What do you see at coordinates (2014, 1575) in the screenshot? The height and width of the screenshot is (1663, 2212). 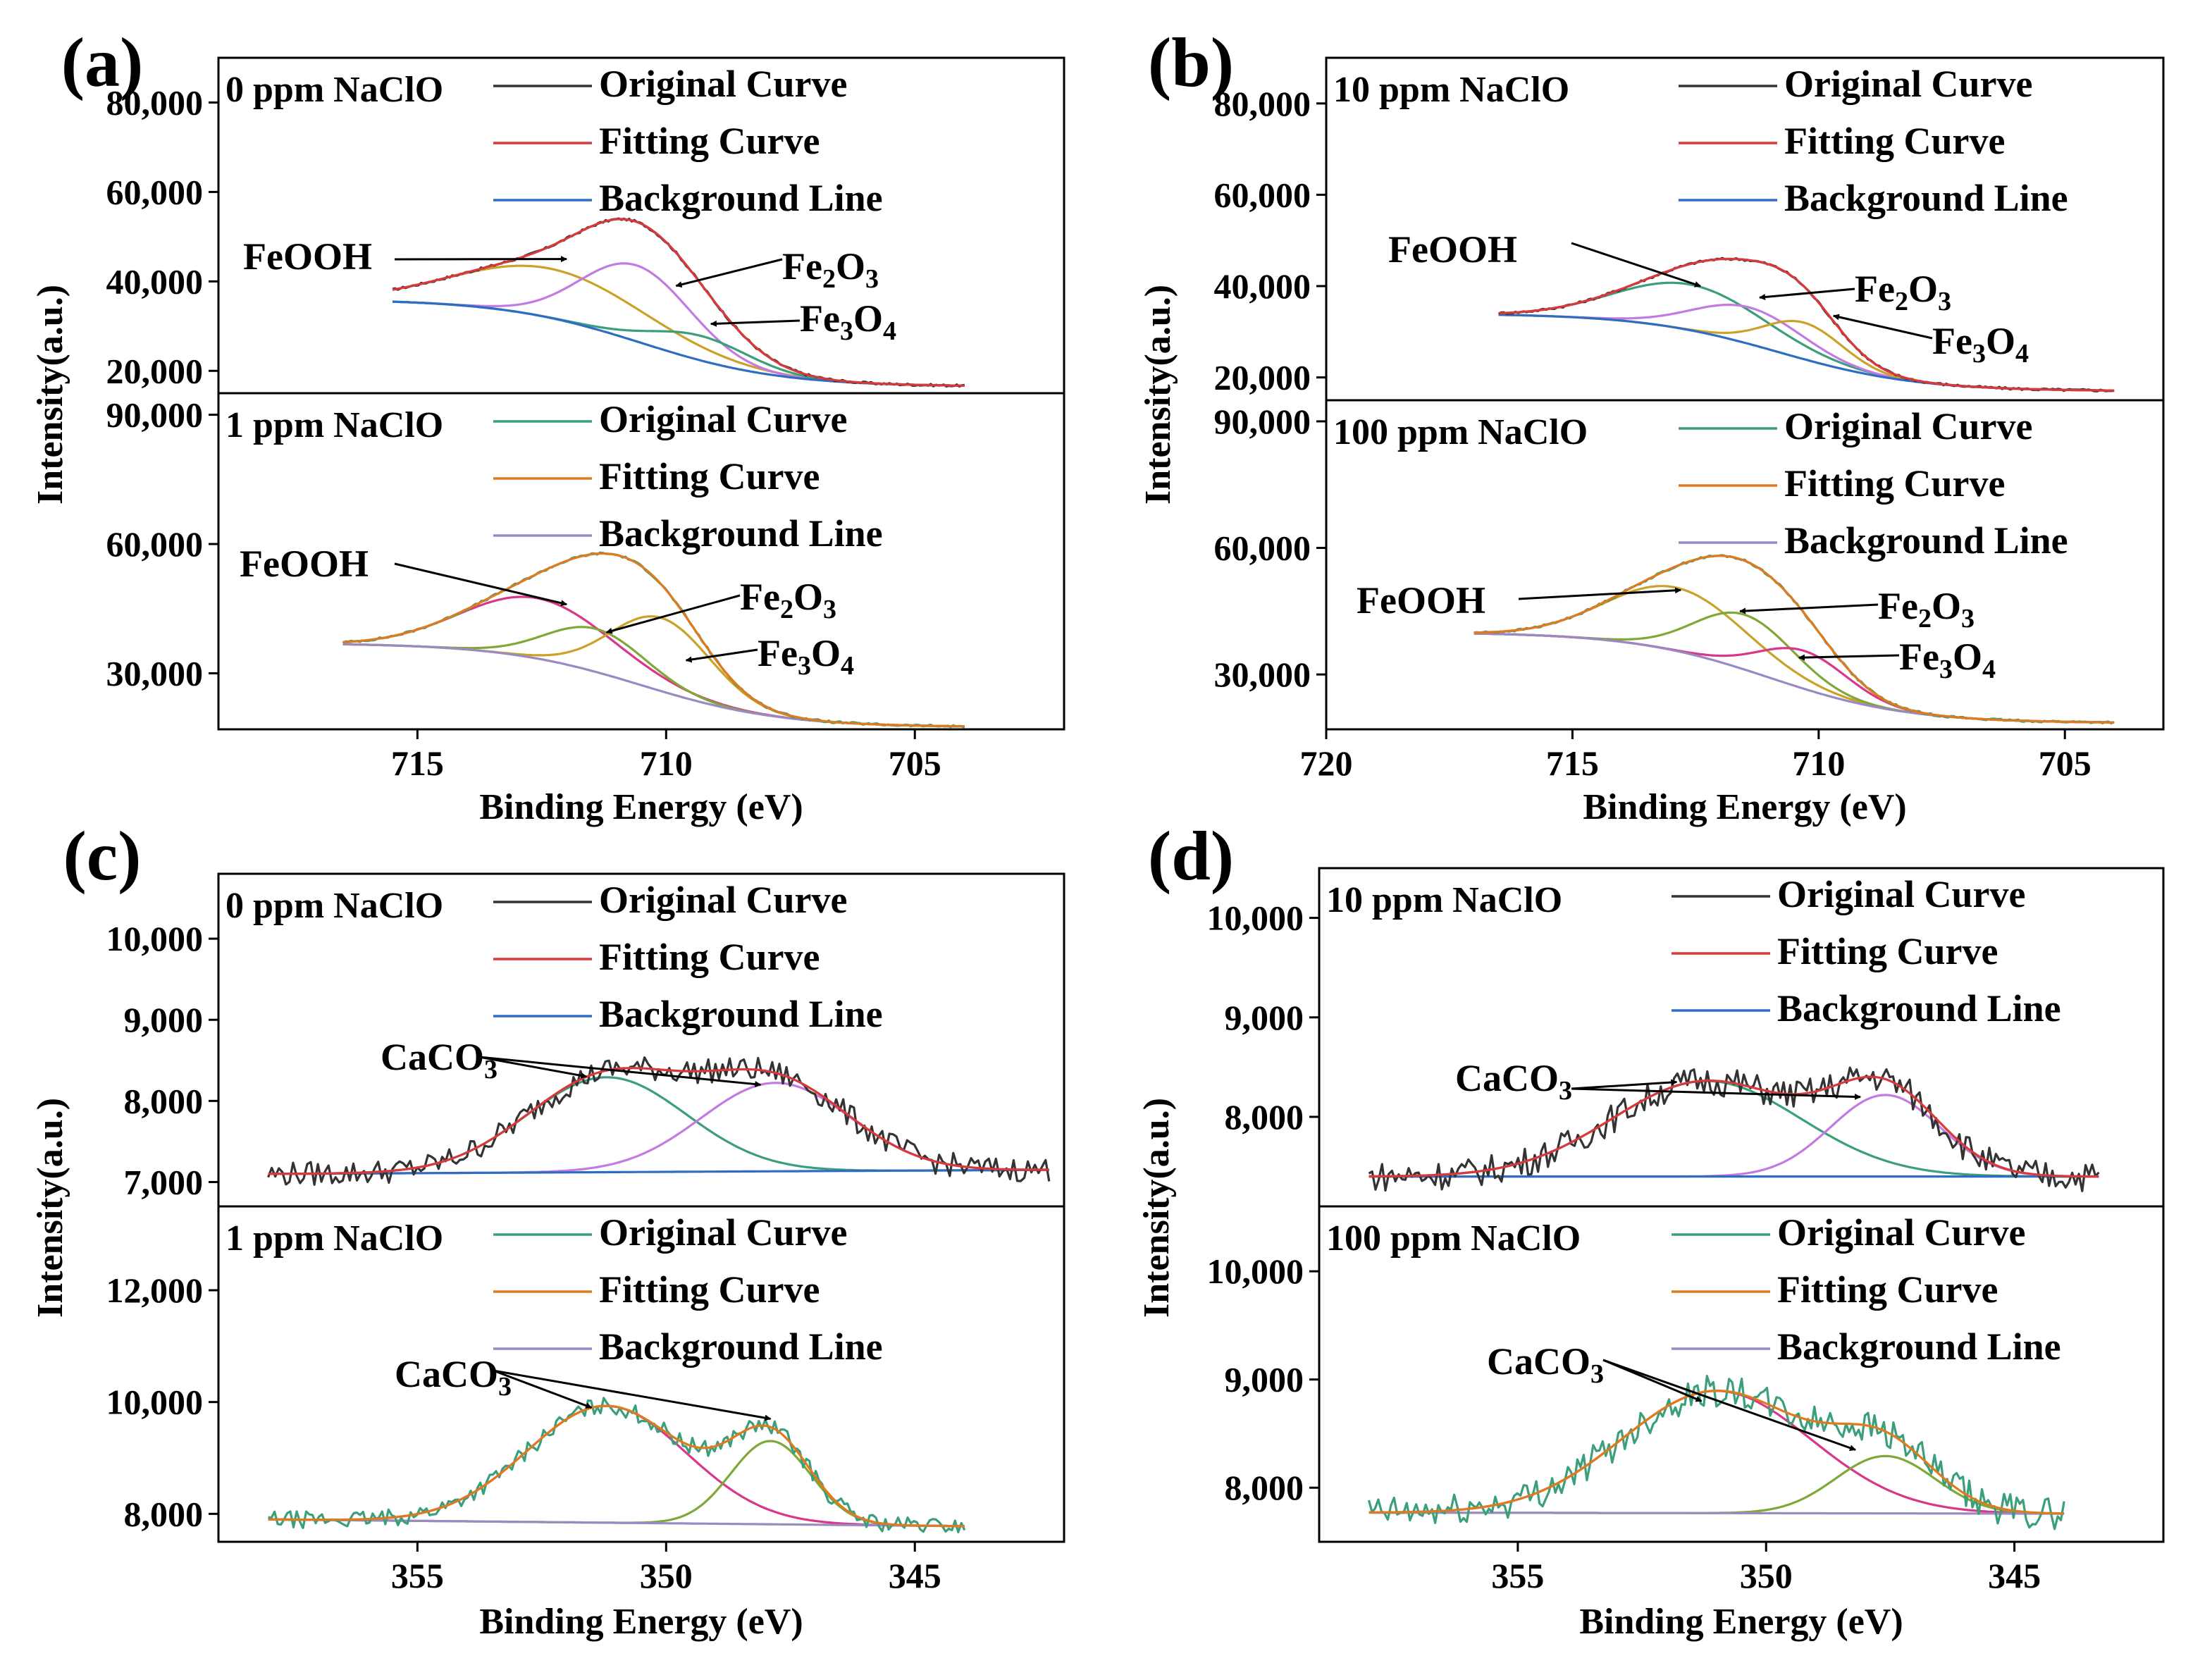 I see `x-tick-label: 345` at bounding box center [2014, 1575].